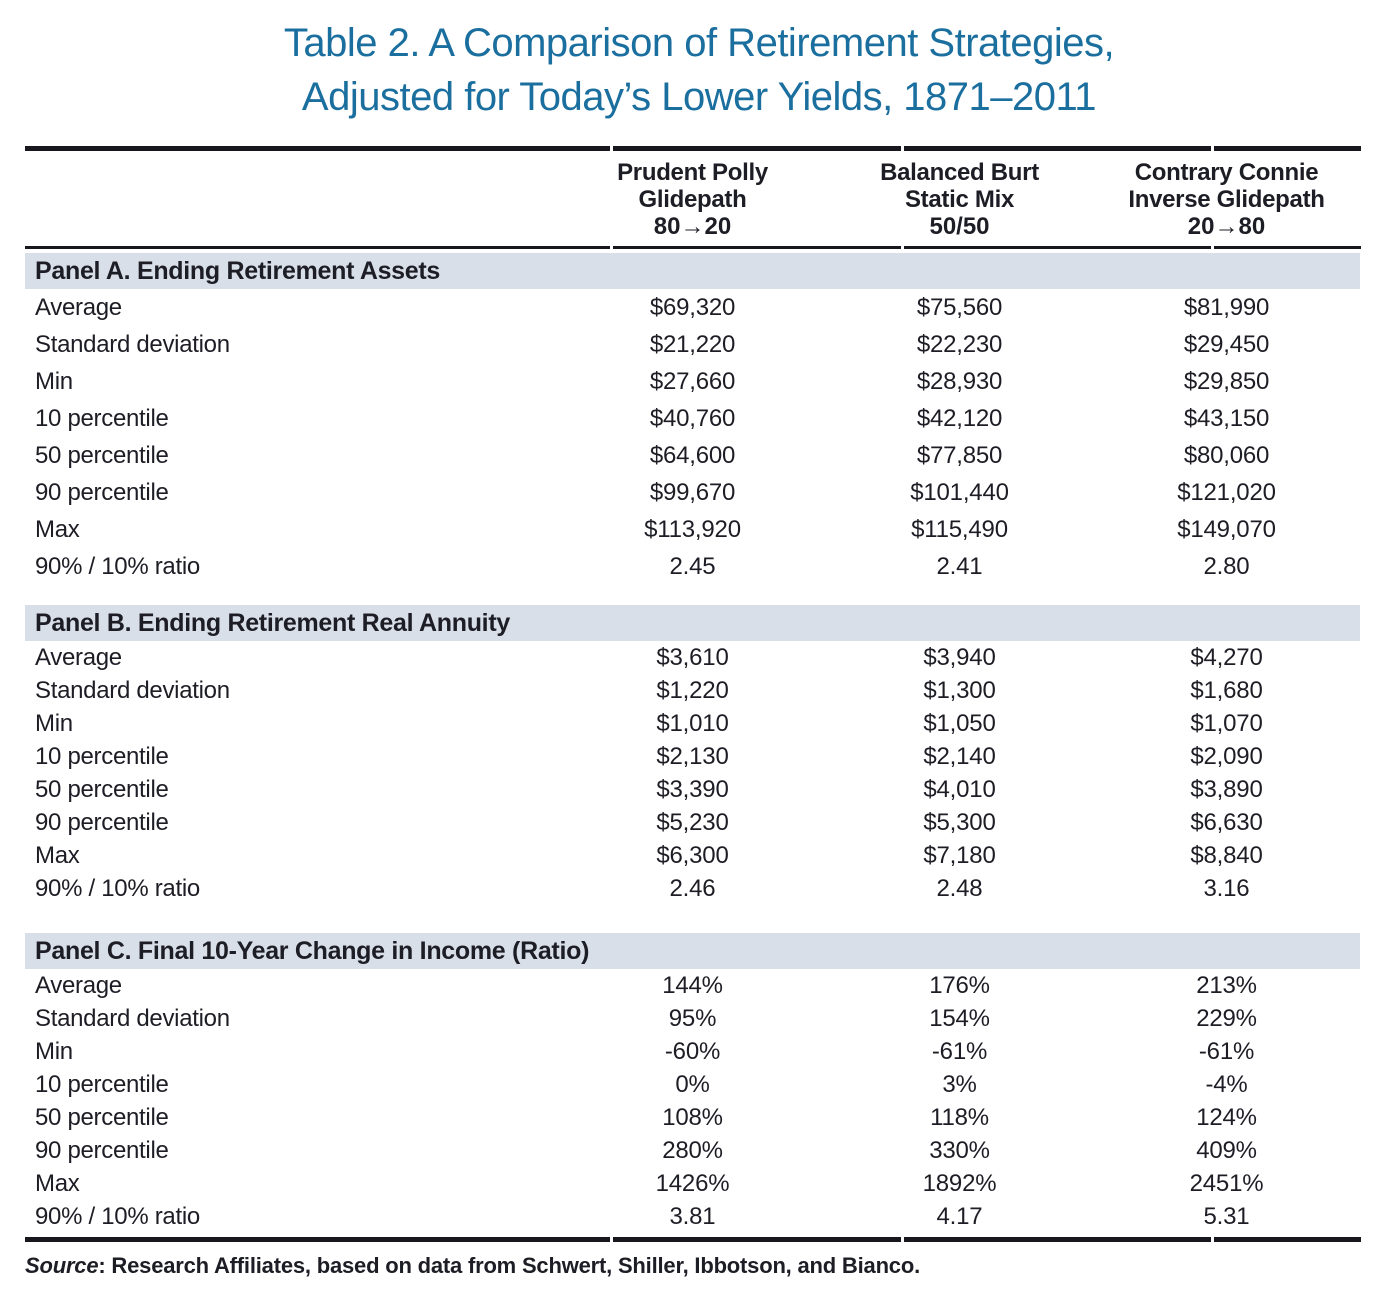 The height and width of the screenshot is (1290, 1398). I want to click on cell-value: $1,300, so click(959, 690).